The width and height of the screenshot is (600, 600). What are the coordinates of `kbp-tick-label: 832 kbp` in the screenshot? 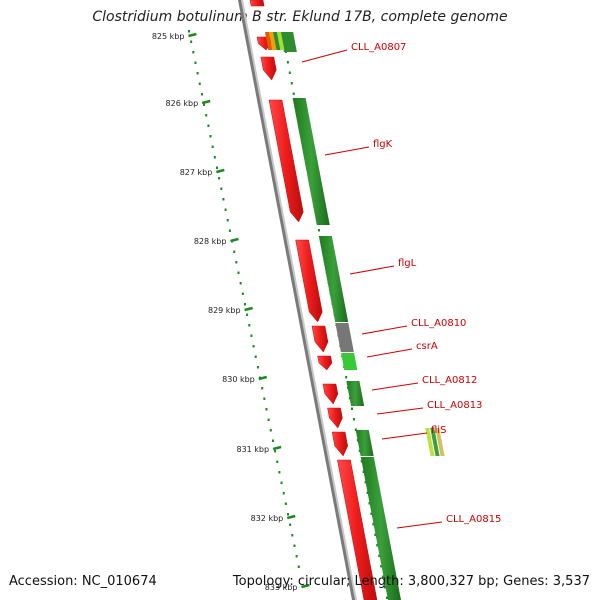 It's located at (267, 518).